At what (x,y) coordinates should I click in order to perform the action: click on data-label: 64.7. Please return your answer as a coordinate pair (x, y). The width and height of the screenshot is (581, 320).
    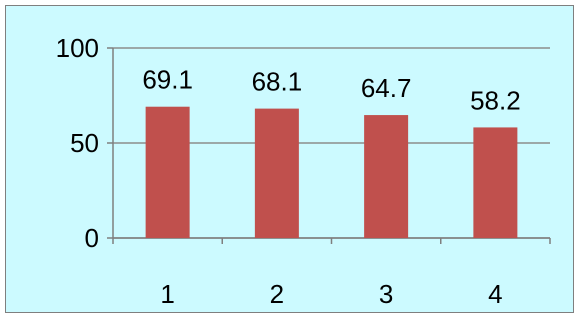
    Looking at the image, I should click on (386, 88).